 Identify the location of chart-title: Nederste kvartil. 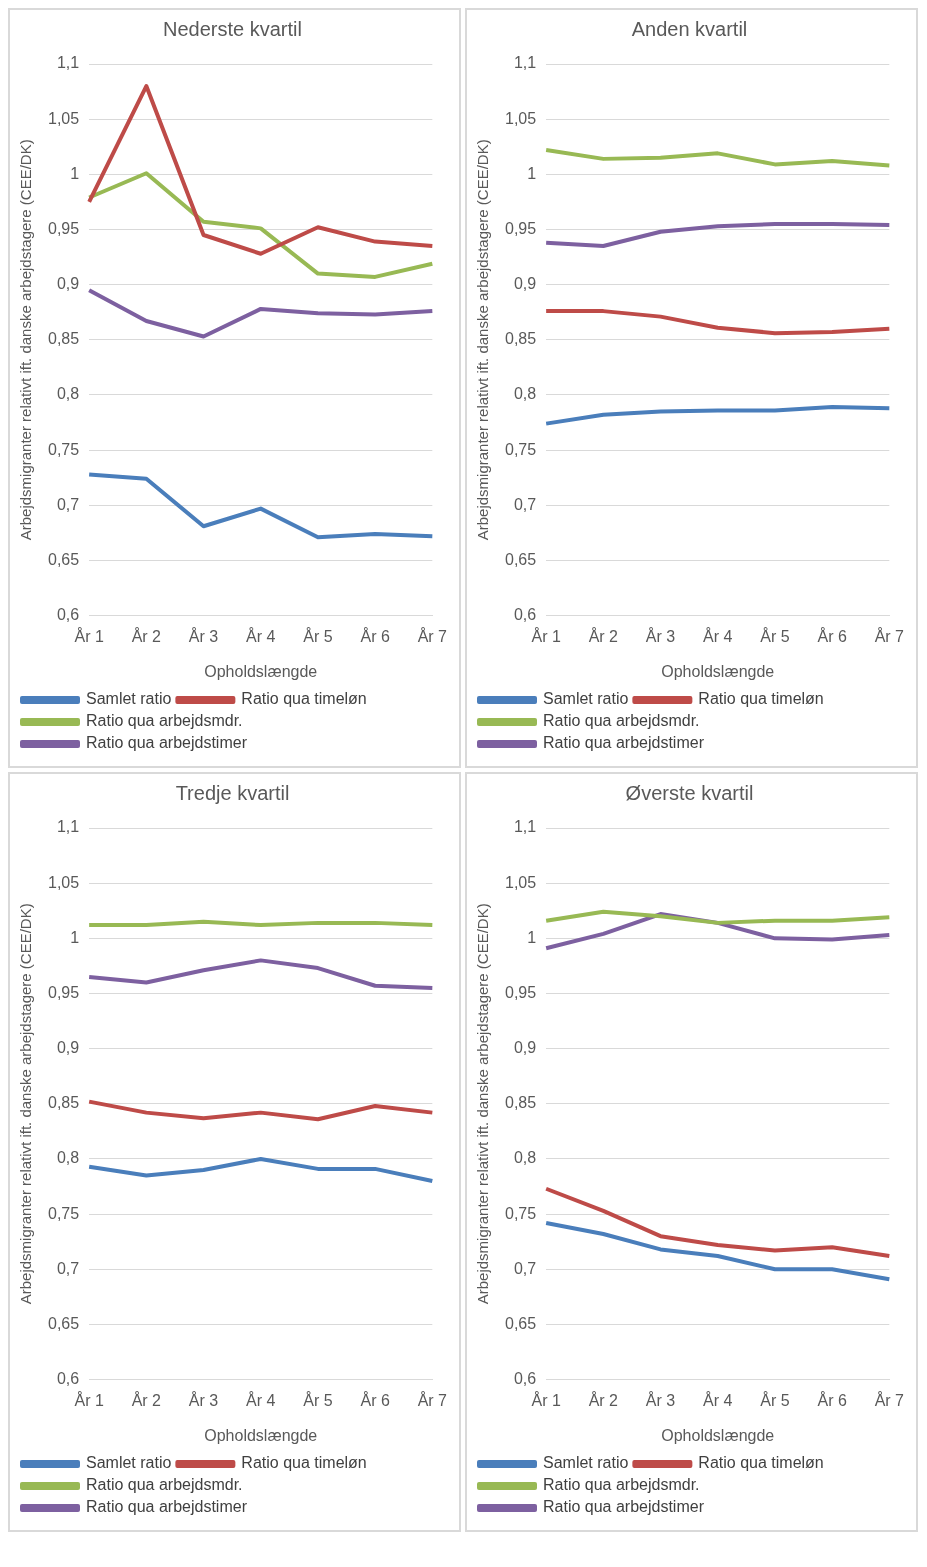
(232, 28).